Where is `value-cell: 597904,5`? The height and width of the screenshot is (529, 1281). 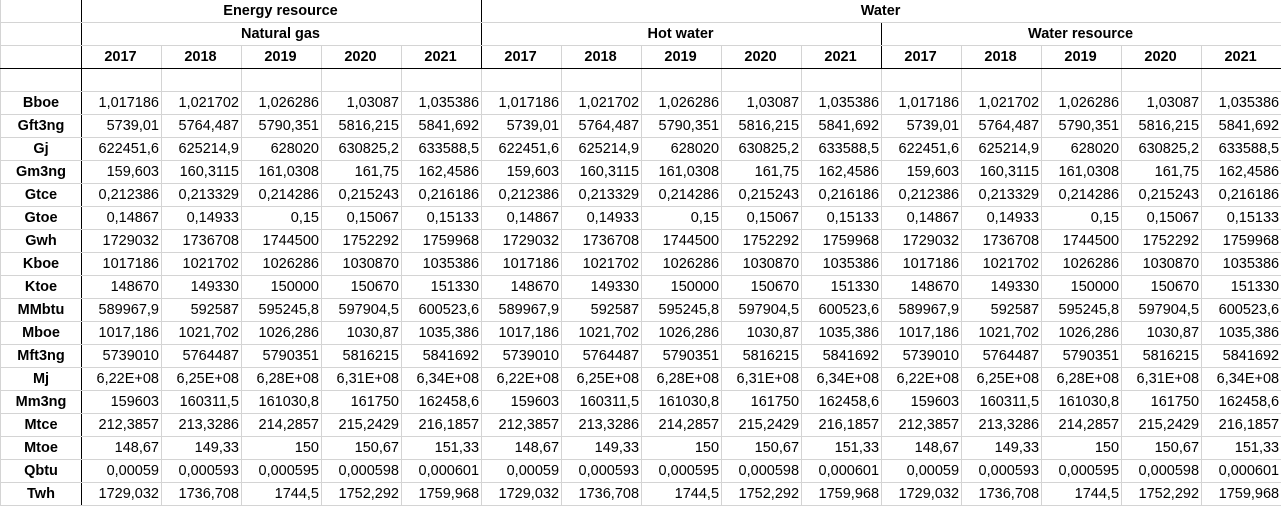 value-cell: 597904,5 is located at coordinates (1162, 310).